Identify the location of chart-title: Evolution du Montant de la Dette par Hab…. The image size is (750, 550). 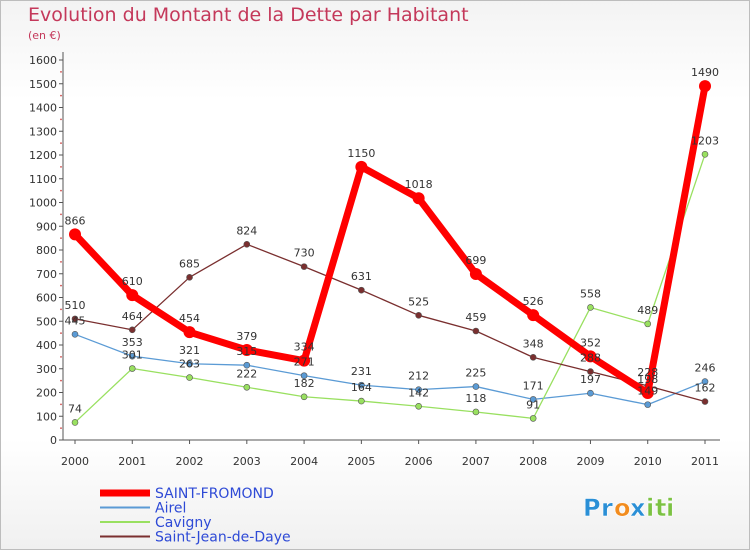
(248, 15).